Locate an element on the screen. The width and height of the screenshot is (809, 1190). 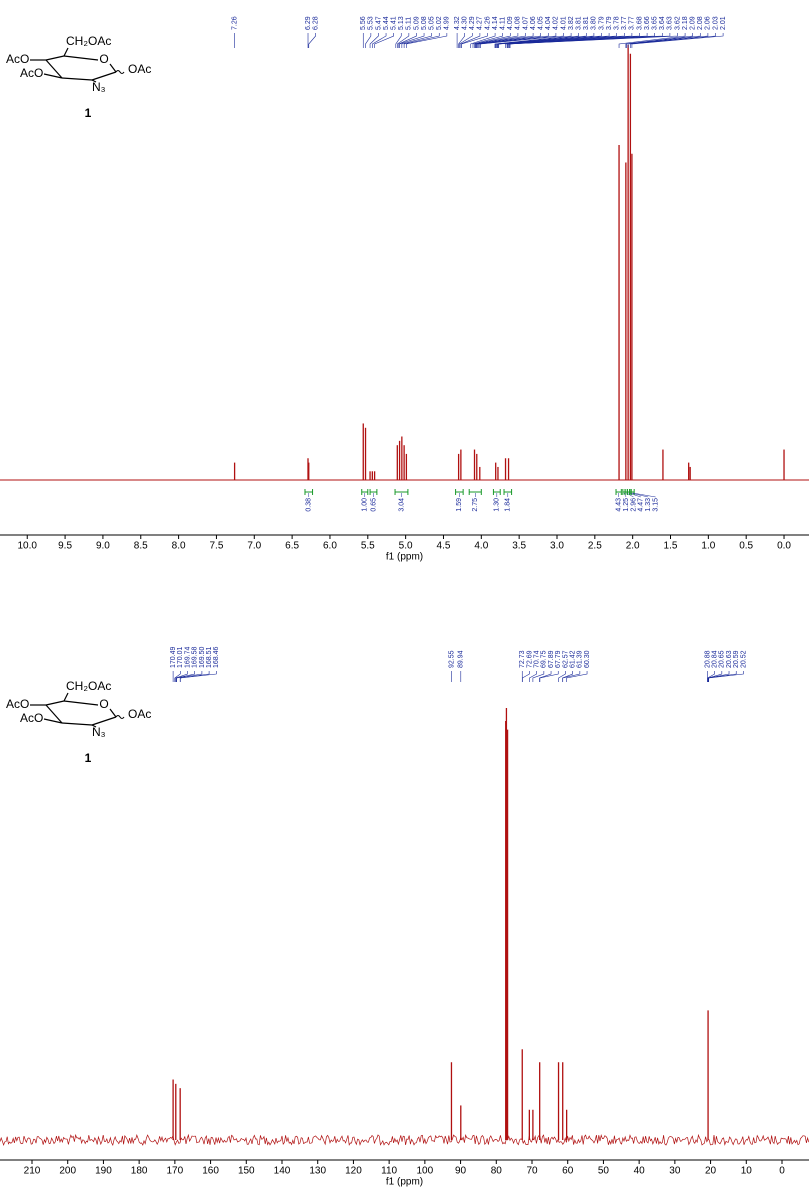
structure-label: O is located at coordinates (103, 59).